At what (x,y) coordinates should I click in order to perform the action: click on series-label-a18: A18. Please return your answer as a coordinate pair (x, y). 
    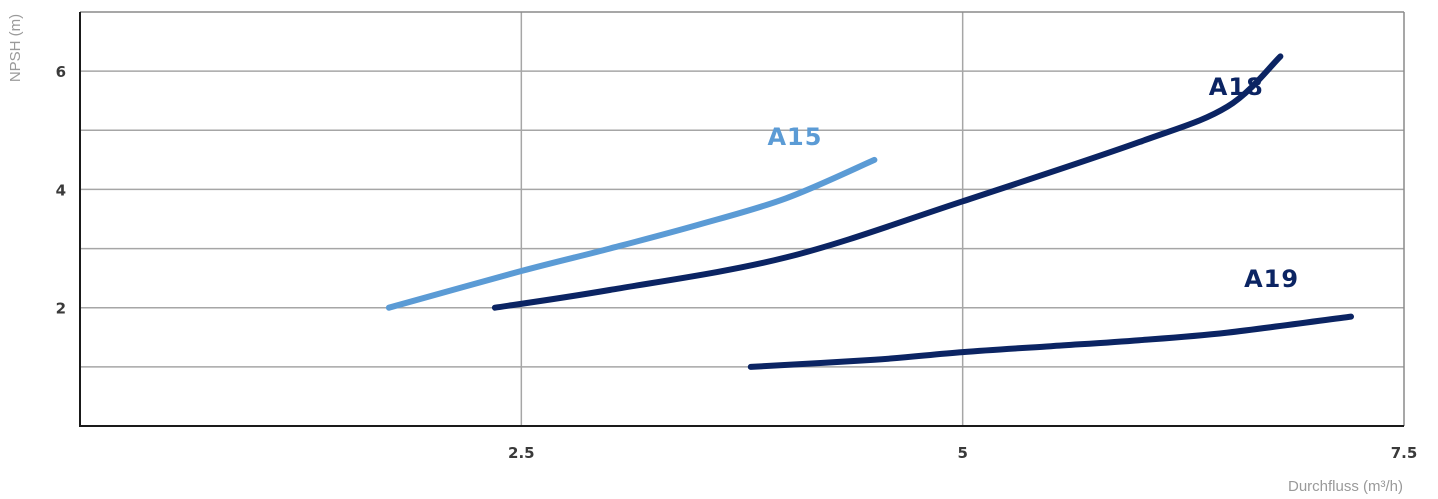
    Looking at the image, I should click on (1236, 87).